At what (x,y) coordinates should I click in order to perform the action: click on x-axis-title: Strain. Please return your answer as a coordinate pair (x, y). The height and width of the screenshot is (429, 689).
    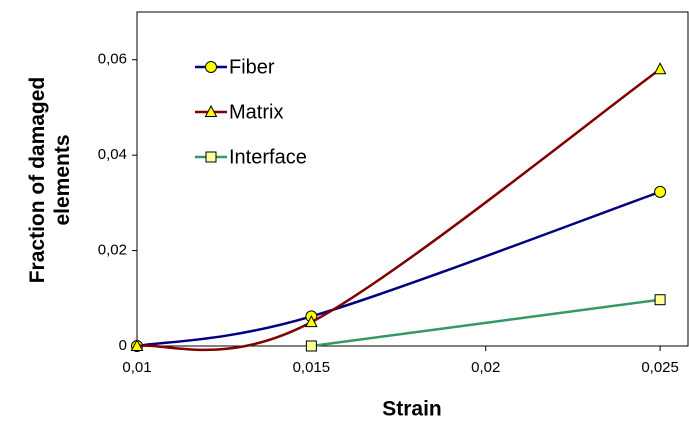
    Looking at the image, I should click on (412, 409).